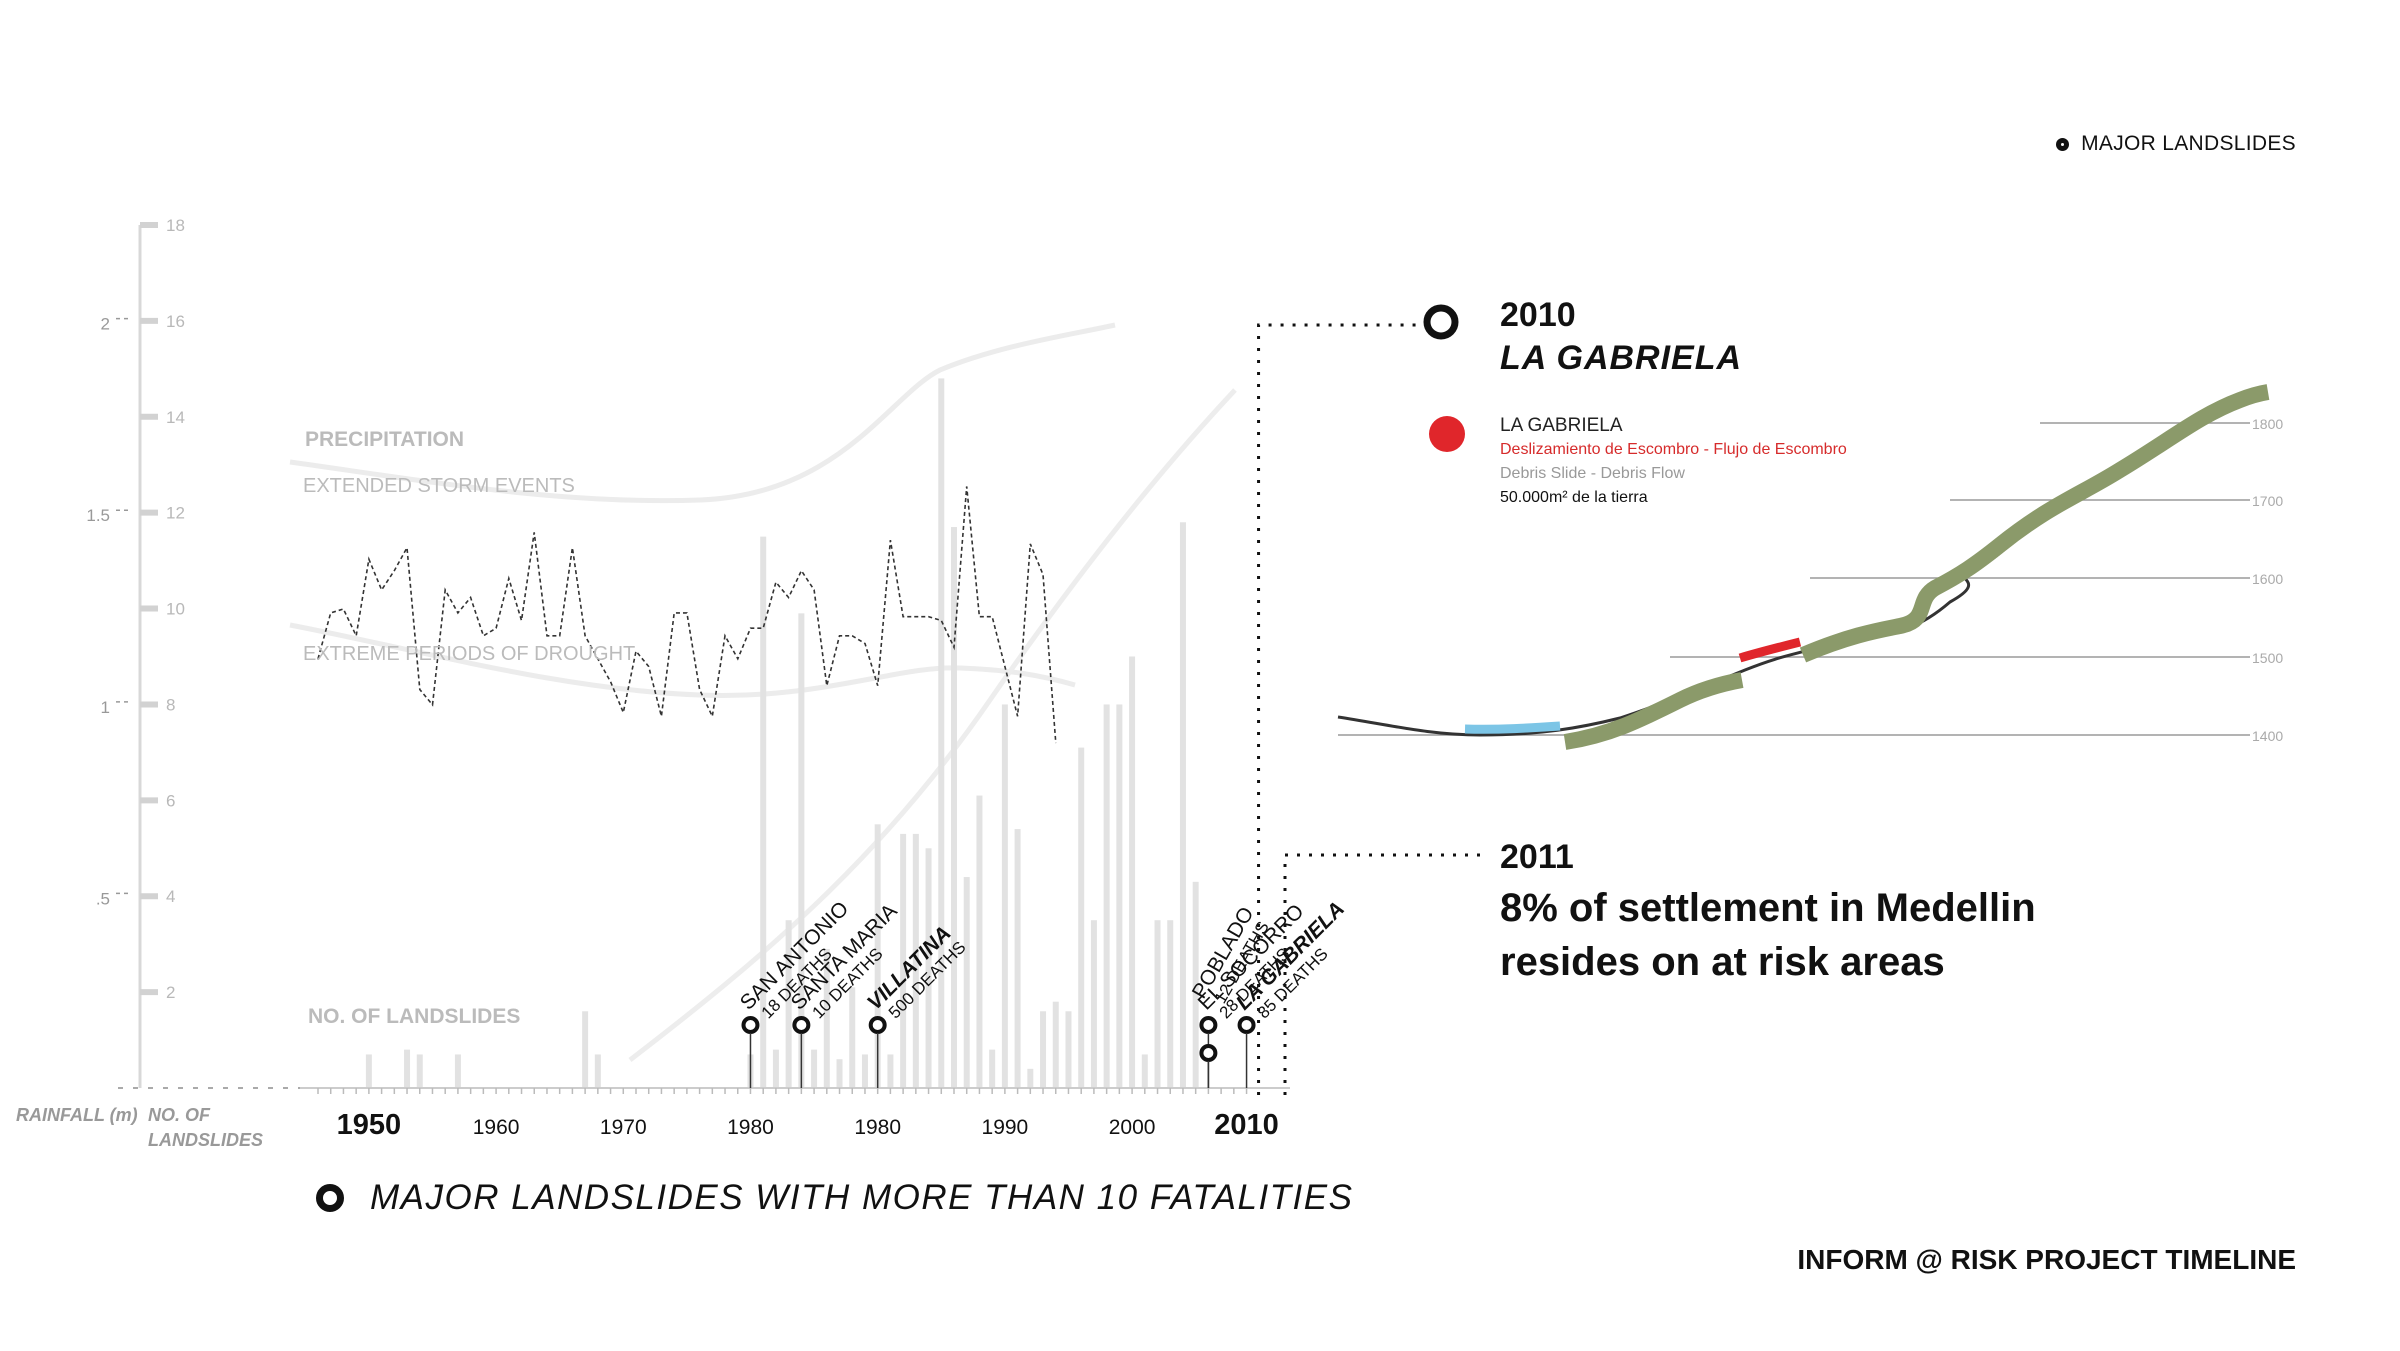 Image resolution: width=2400 pixels, height=1351 pixels. Describe the element at coordinates (1561, 425) in the screenshot. I see `detail-title: LA GABRIELA` at that location.